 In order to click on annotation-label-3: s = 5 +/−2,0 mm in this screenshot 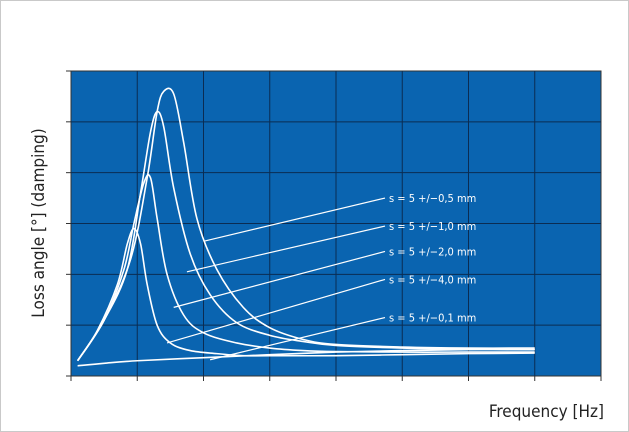, I will do `click(432, 251)`.